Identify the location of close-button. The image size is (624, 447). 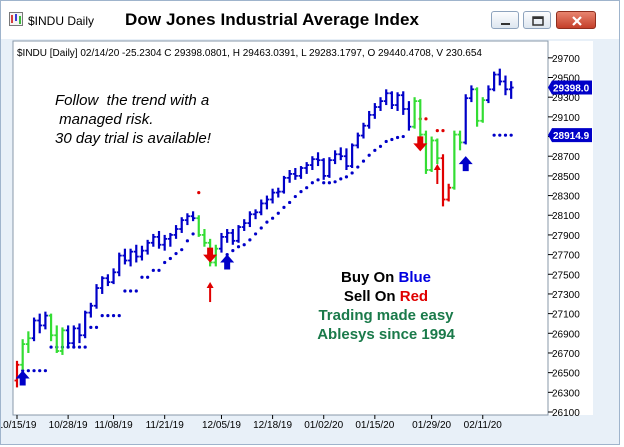
(576, 20).